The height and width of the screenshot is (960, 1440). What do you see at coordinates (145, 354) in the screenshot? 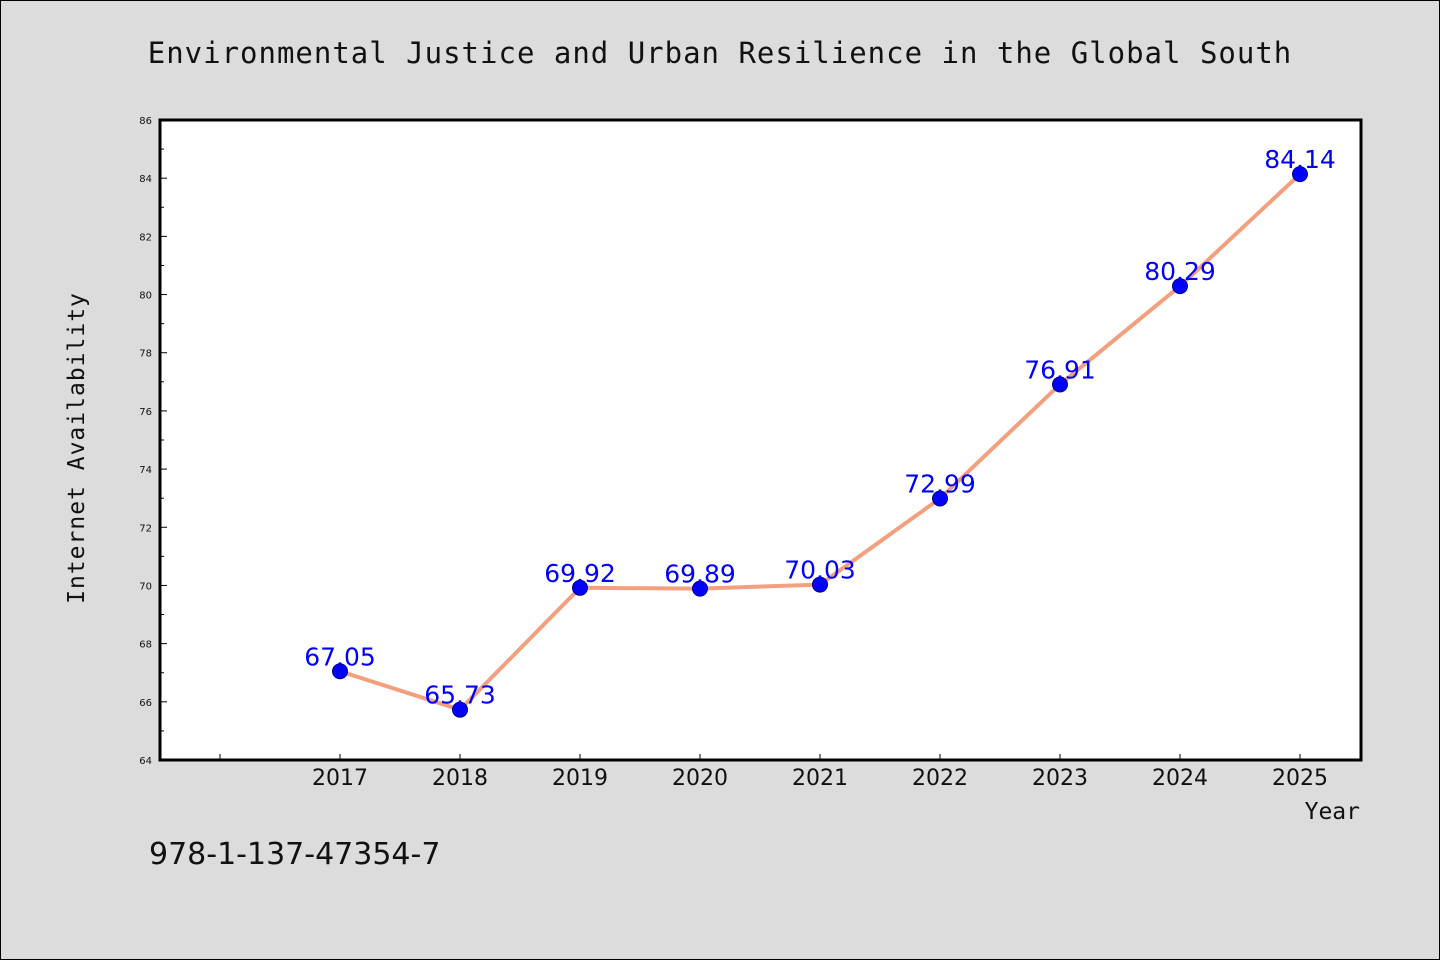
I see `y-tick-label: 78` at bounding box center [145, 354].